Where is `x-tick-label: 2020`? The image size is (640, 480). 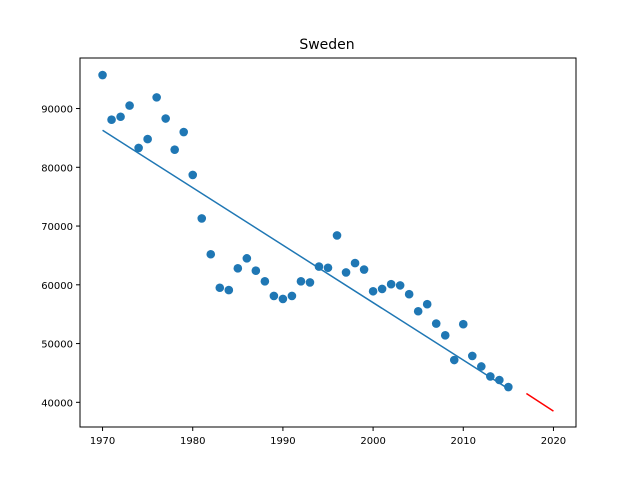
x-tick-label: 2020 is located at coordinates (553, 441).